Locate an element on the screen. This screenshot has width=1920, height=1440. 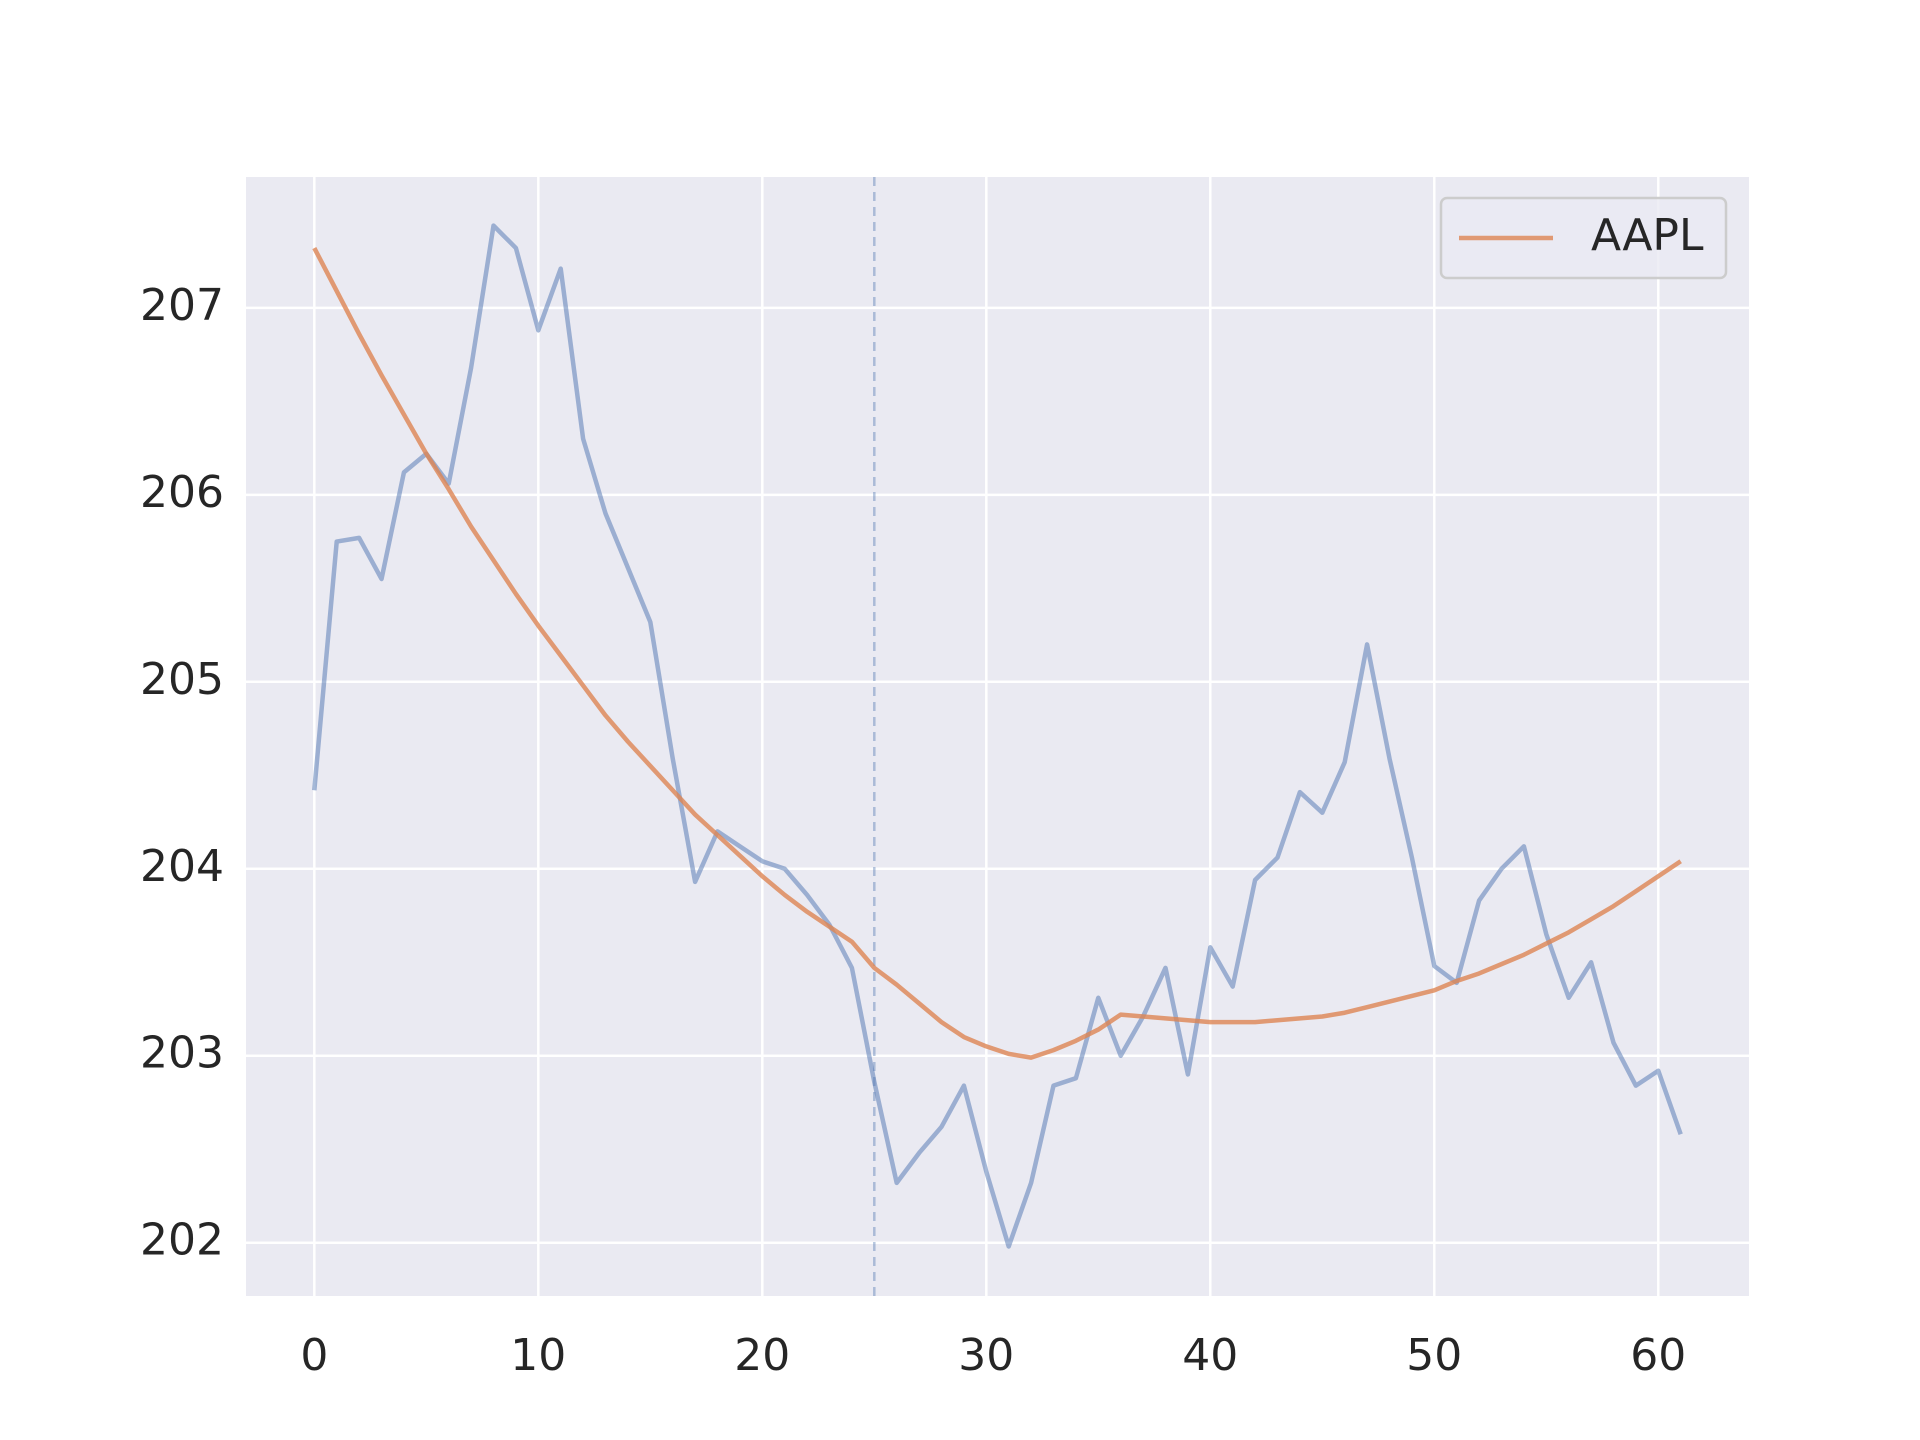
x-tick-label: 40 is located at coordinates (1210, 1355).